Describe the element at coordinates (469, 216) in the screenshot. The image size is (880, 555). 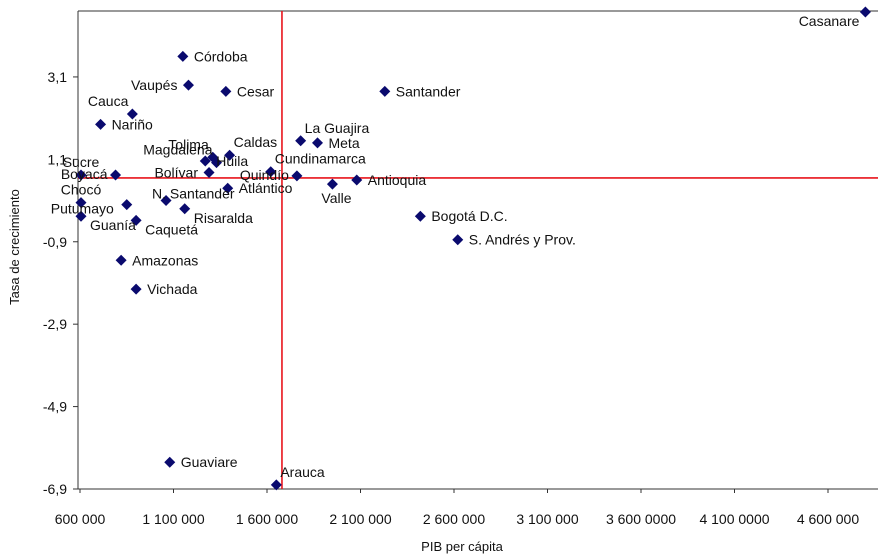
I see `data-point-label: Bogotá D.C.` at that location.